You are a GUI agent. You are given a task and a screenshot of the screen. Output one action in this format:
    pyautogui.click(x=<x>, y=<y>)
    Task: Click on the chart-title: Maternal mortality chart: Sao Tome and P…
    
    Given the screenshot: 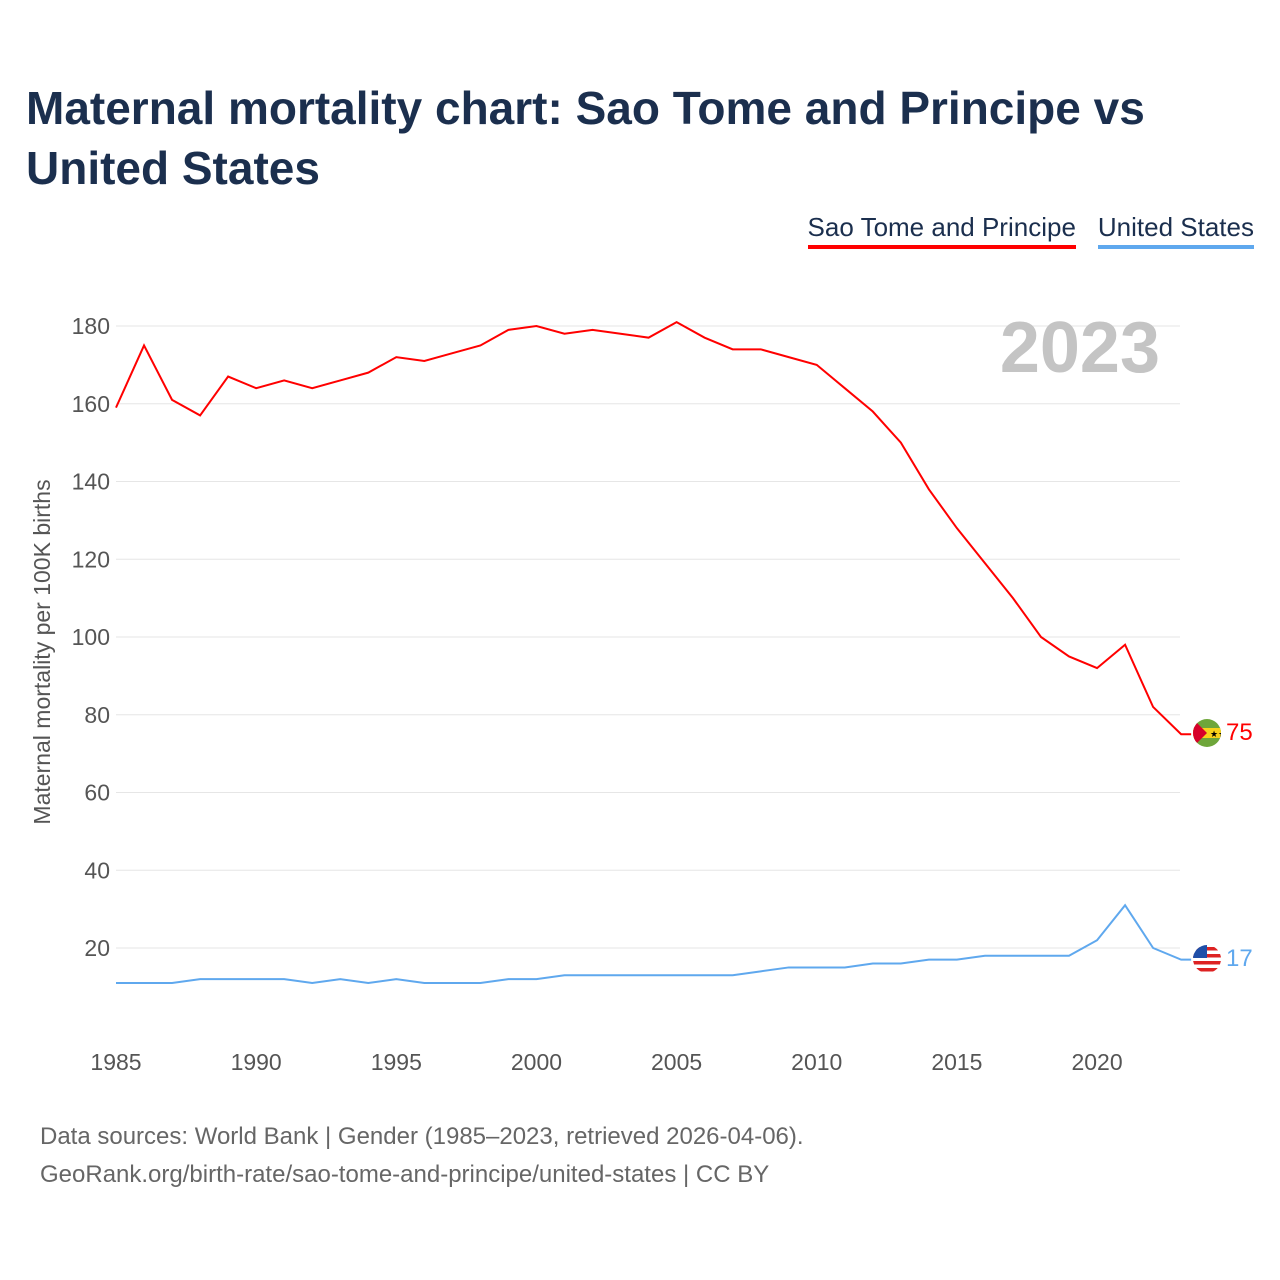 What is the action you would take?
    pyautogui.click(x=585, y=138)
    